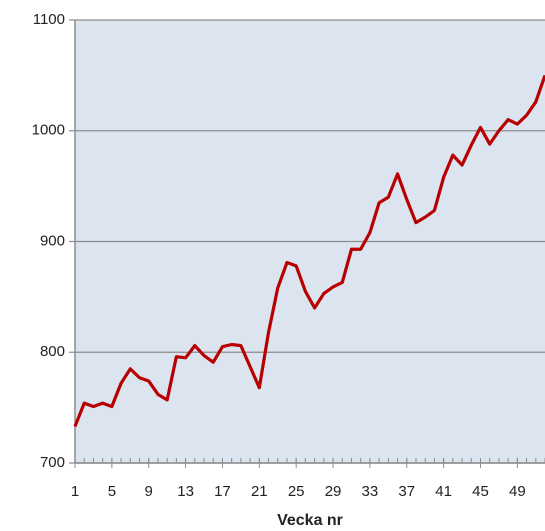 Image resolution: width=545 pixels, height=531 pixels. Describe the element at coordinates (296, 491) in the screenshot. I see `x-tick-label: 25` at that location.